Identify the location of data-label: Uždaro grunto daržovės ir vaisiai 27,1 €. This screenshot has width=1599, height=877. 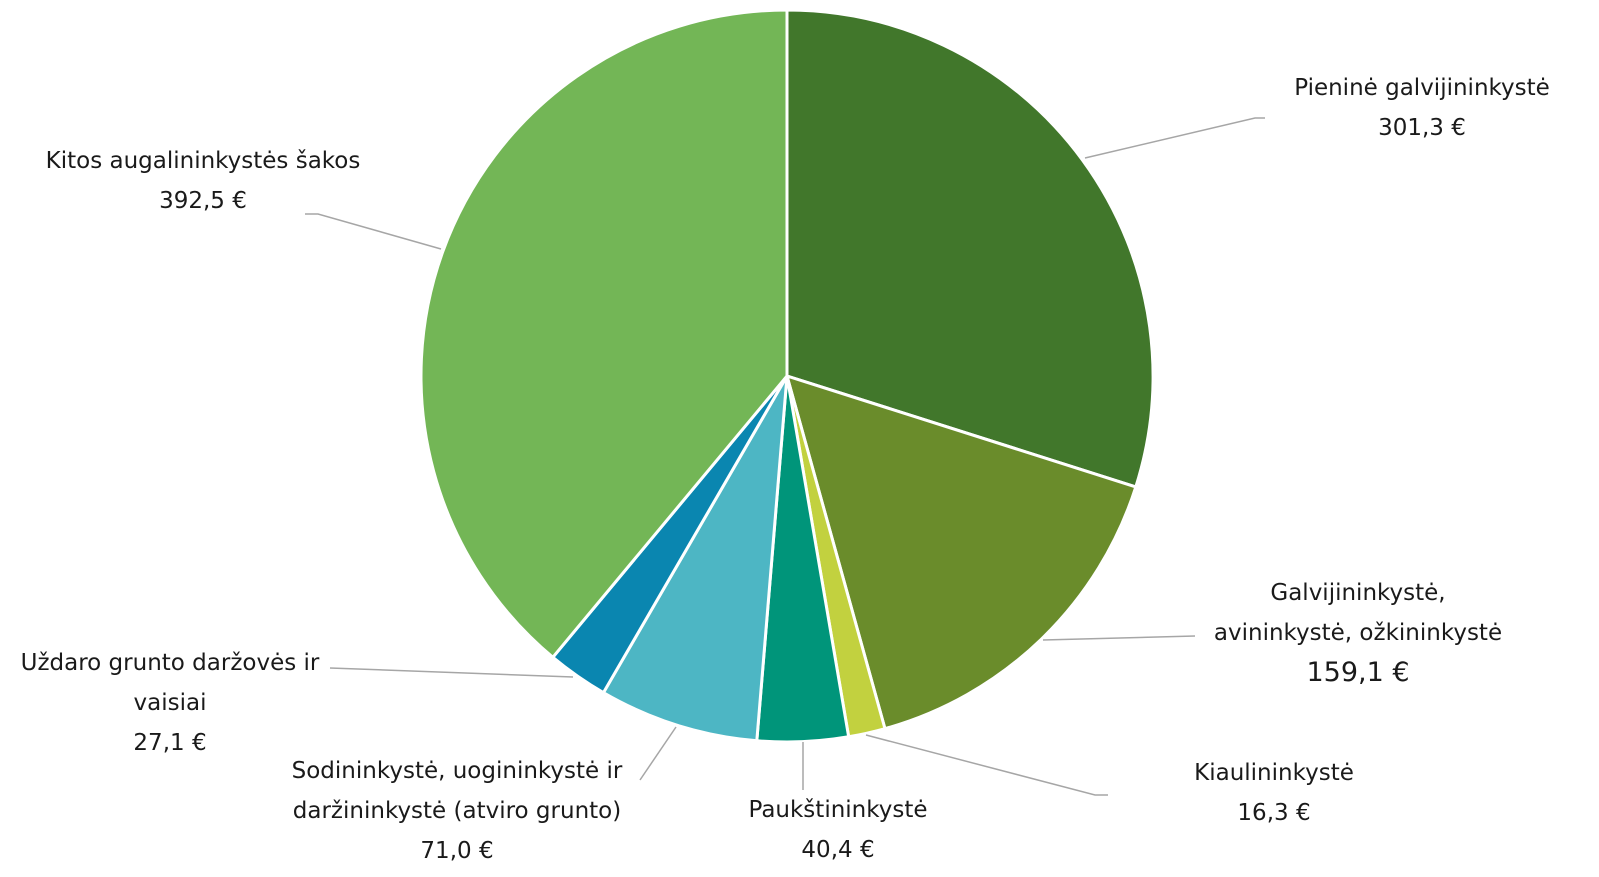
(170, 703).